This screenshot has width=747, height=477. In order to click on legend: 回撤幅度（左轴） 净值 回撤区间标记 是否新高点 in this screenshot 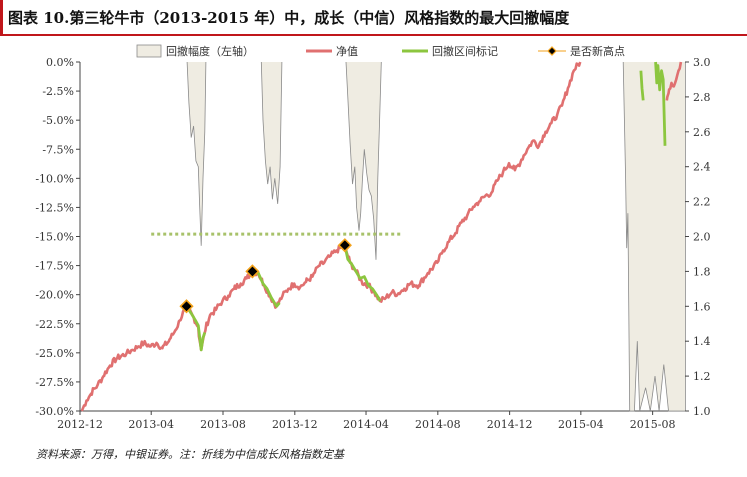, I will do `click(380, 51)`.